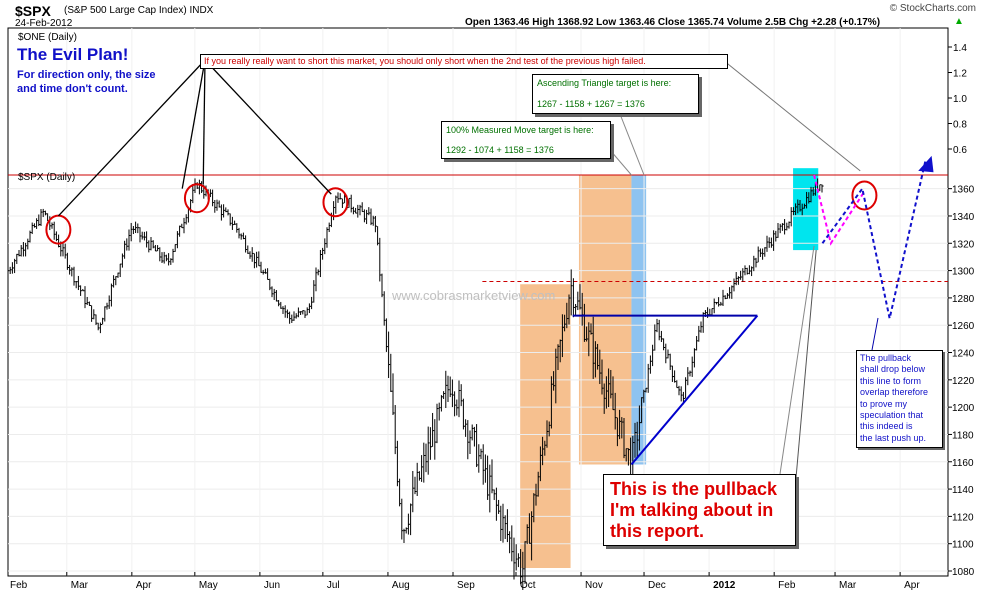 The image size is (990, 591). I want to click on x-tick-label: Nov, so click(594, 585).